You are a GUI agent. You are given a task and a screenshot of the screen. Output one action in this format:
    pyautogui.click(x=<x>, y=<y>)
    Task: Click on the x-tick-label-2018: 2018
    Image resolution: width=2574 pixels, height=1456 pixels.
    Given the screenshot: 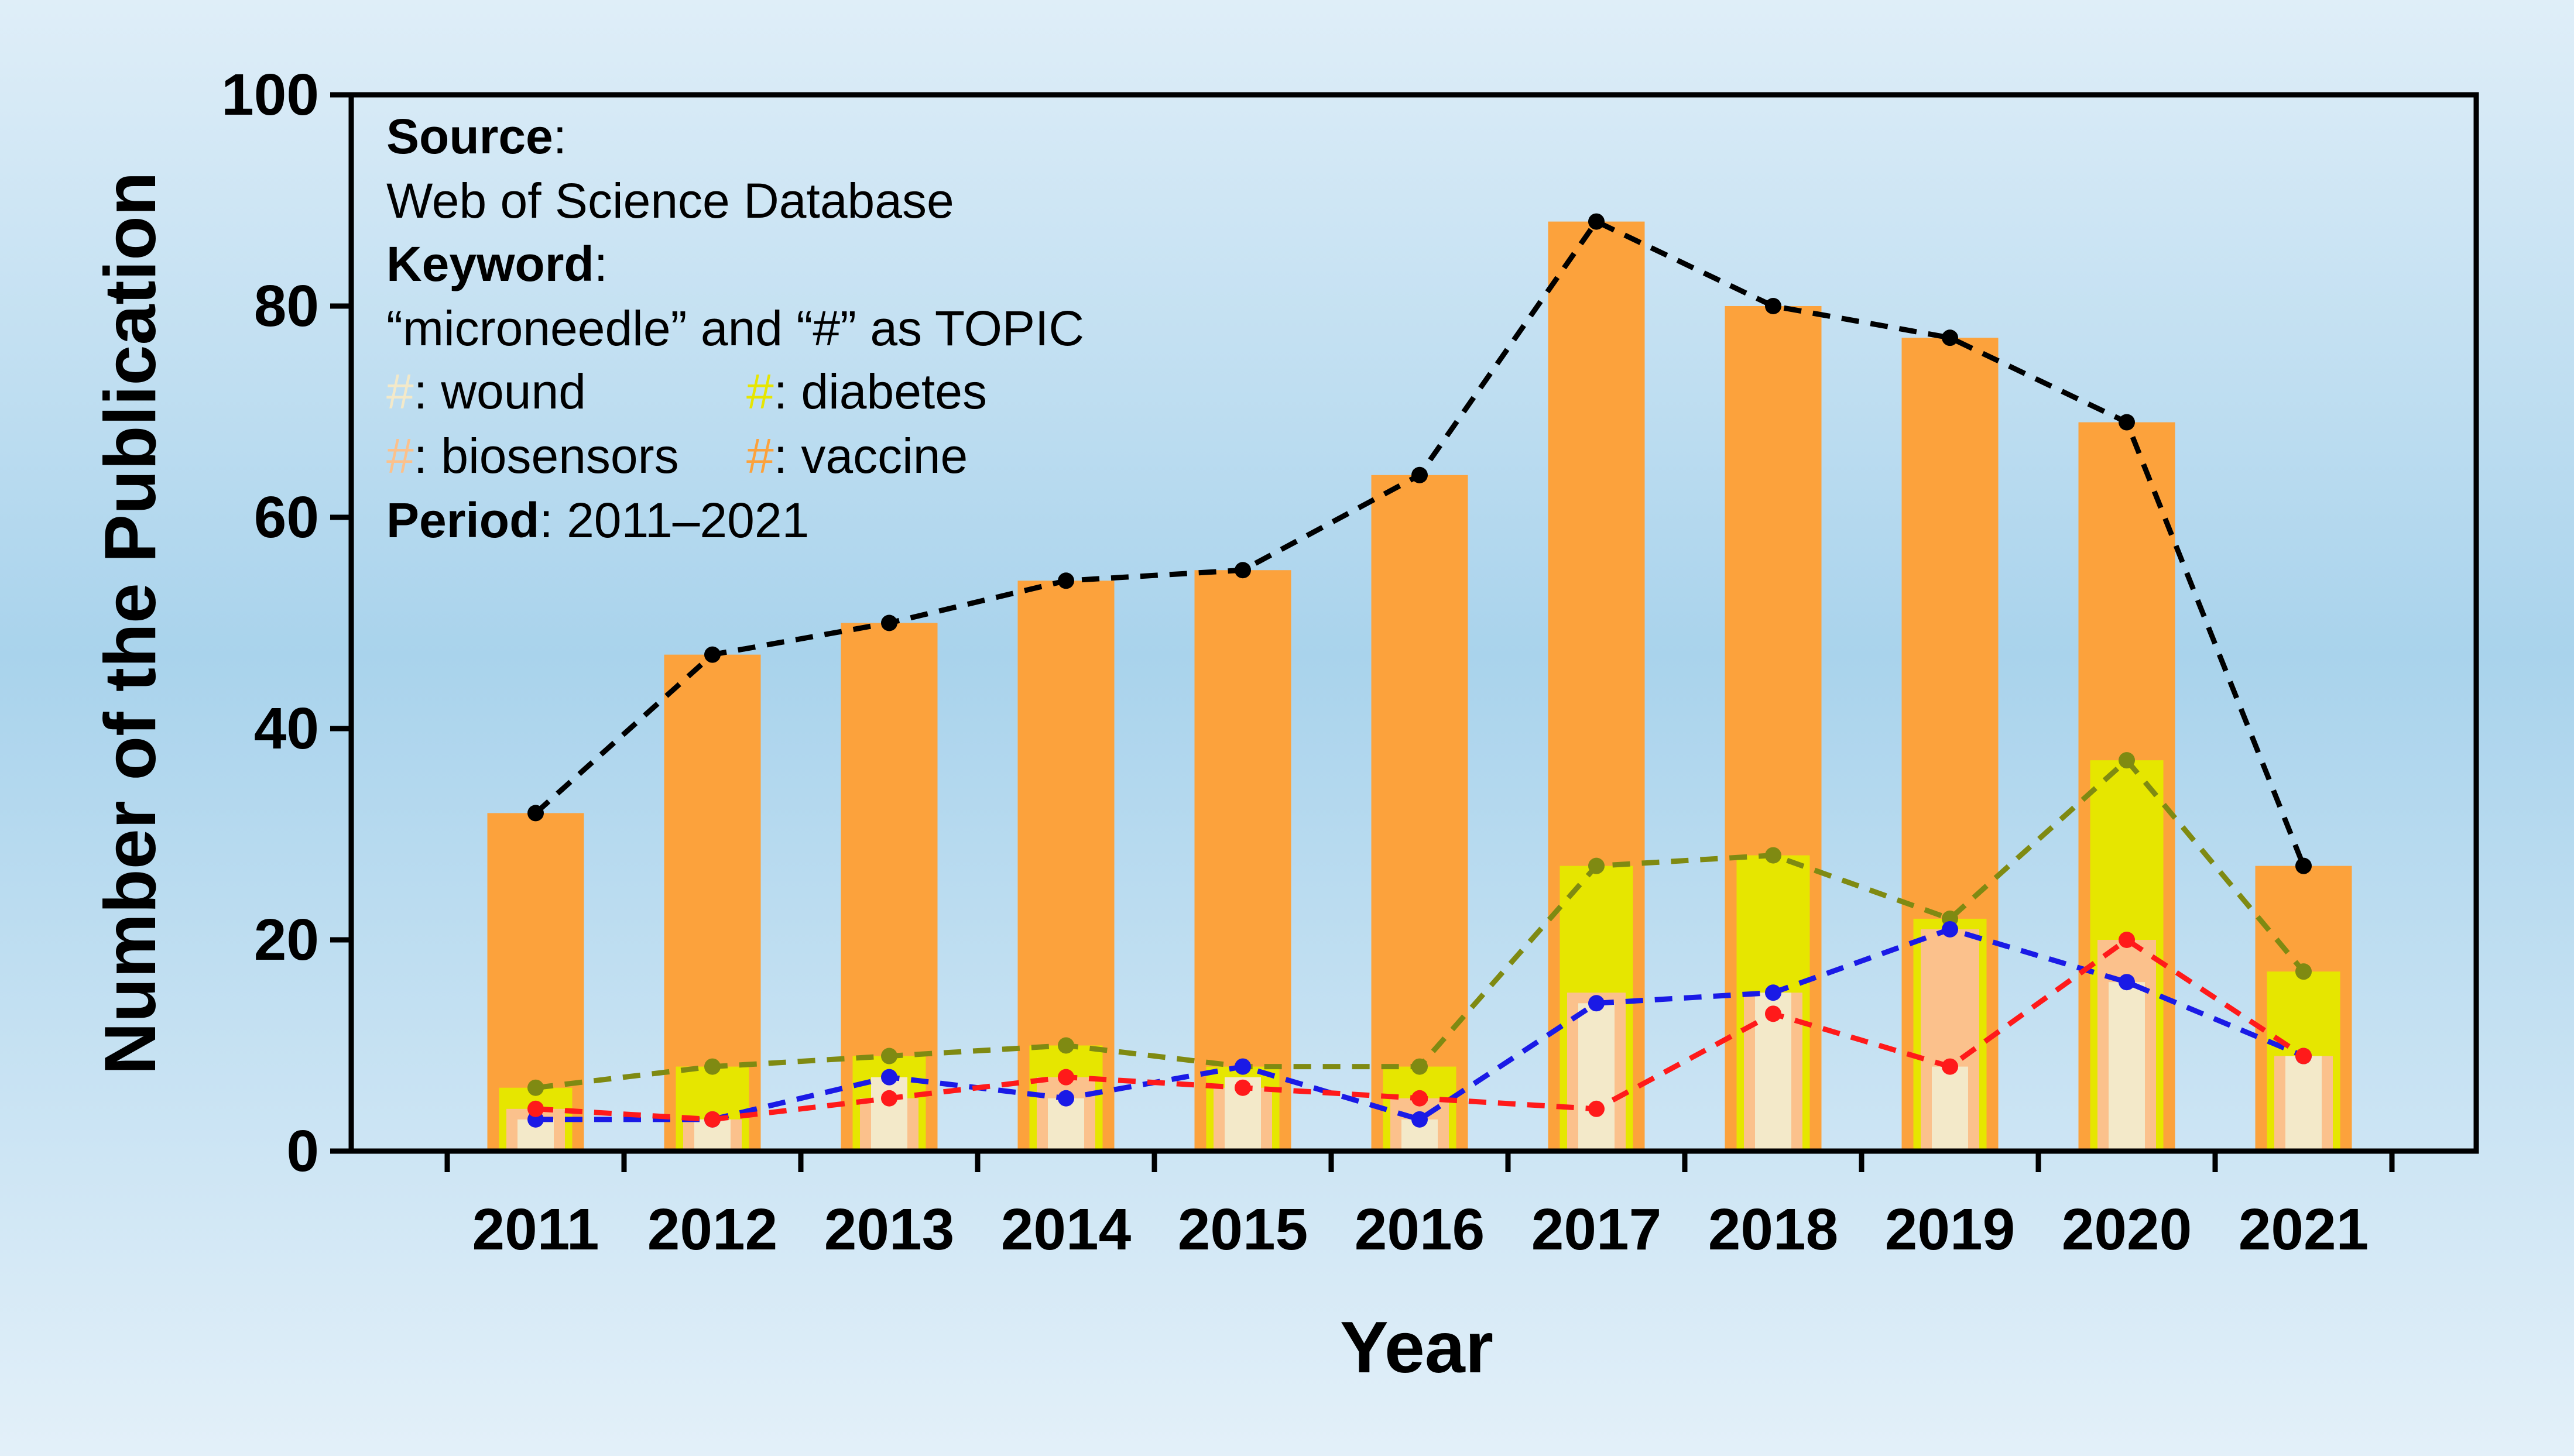 What is the action you would take?
    pyautogui.click(x=1773, y=1229)
    